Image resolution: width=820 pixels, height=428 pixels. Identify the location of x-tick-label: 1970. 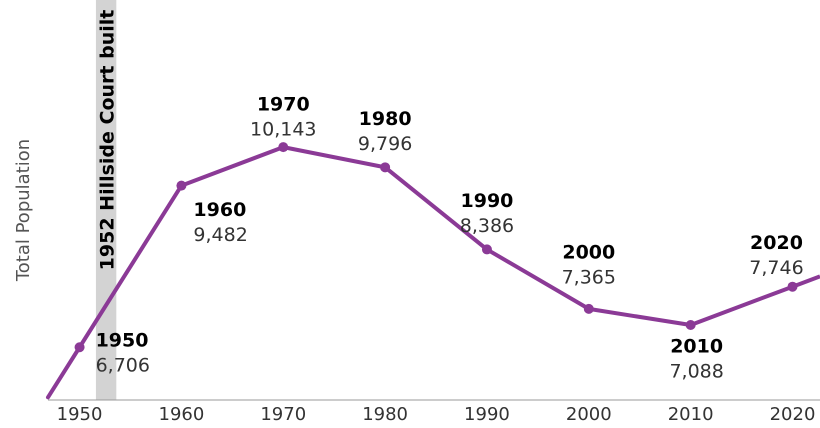
(283, 414).